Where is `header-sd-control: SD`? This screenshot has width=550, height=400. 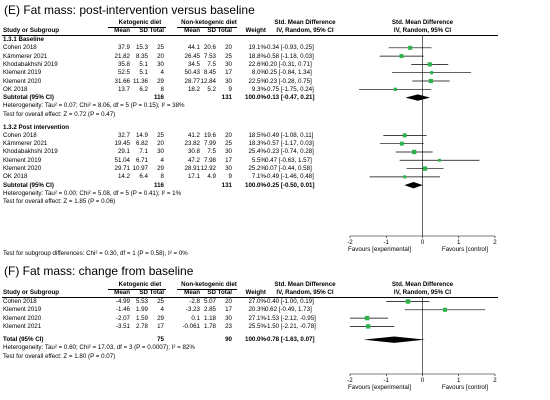
header-sd-control: SD is located at coordinates (211, 30).